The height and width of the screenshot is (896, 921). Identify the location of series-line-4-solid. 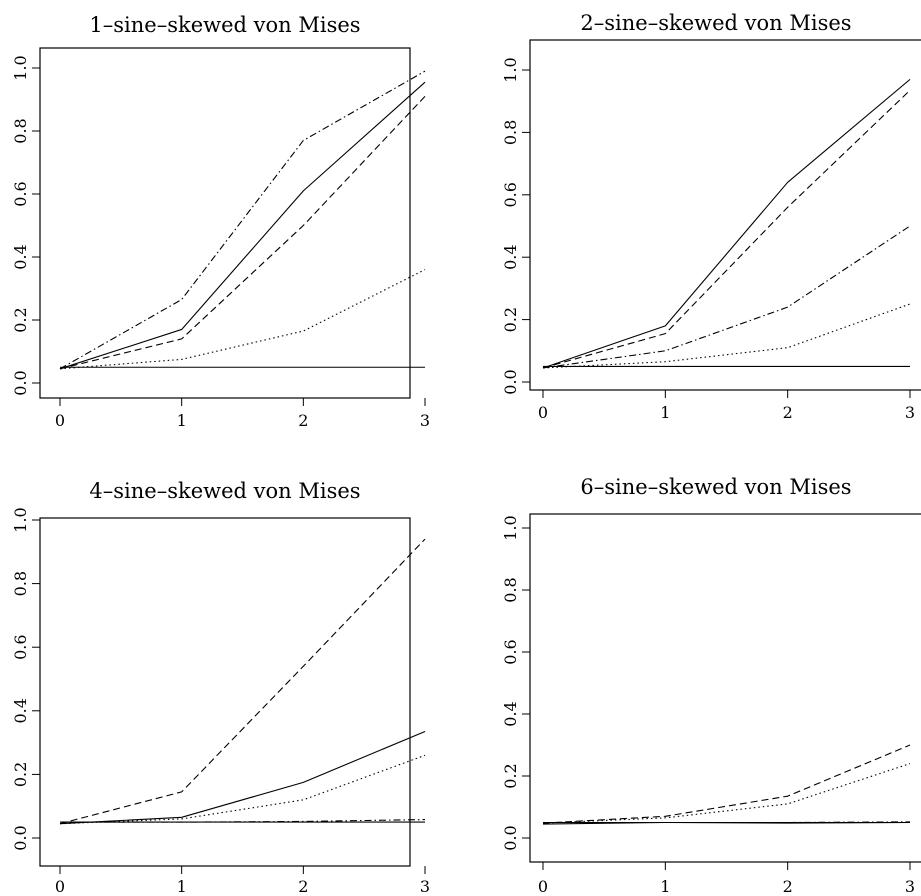
(726, 823).